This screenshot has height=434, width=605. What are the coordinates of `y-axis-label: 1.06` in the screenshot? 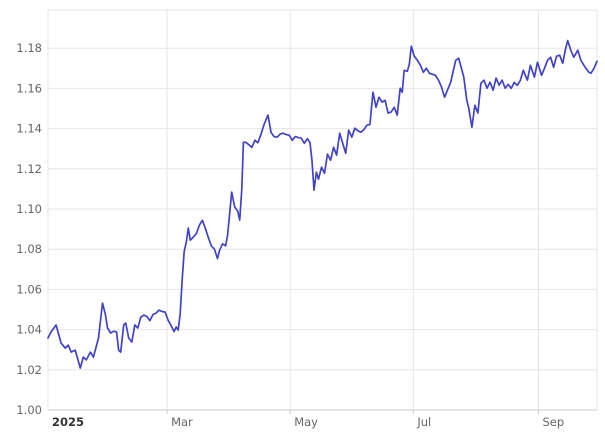 It's located at (29, 289).